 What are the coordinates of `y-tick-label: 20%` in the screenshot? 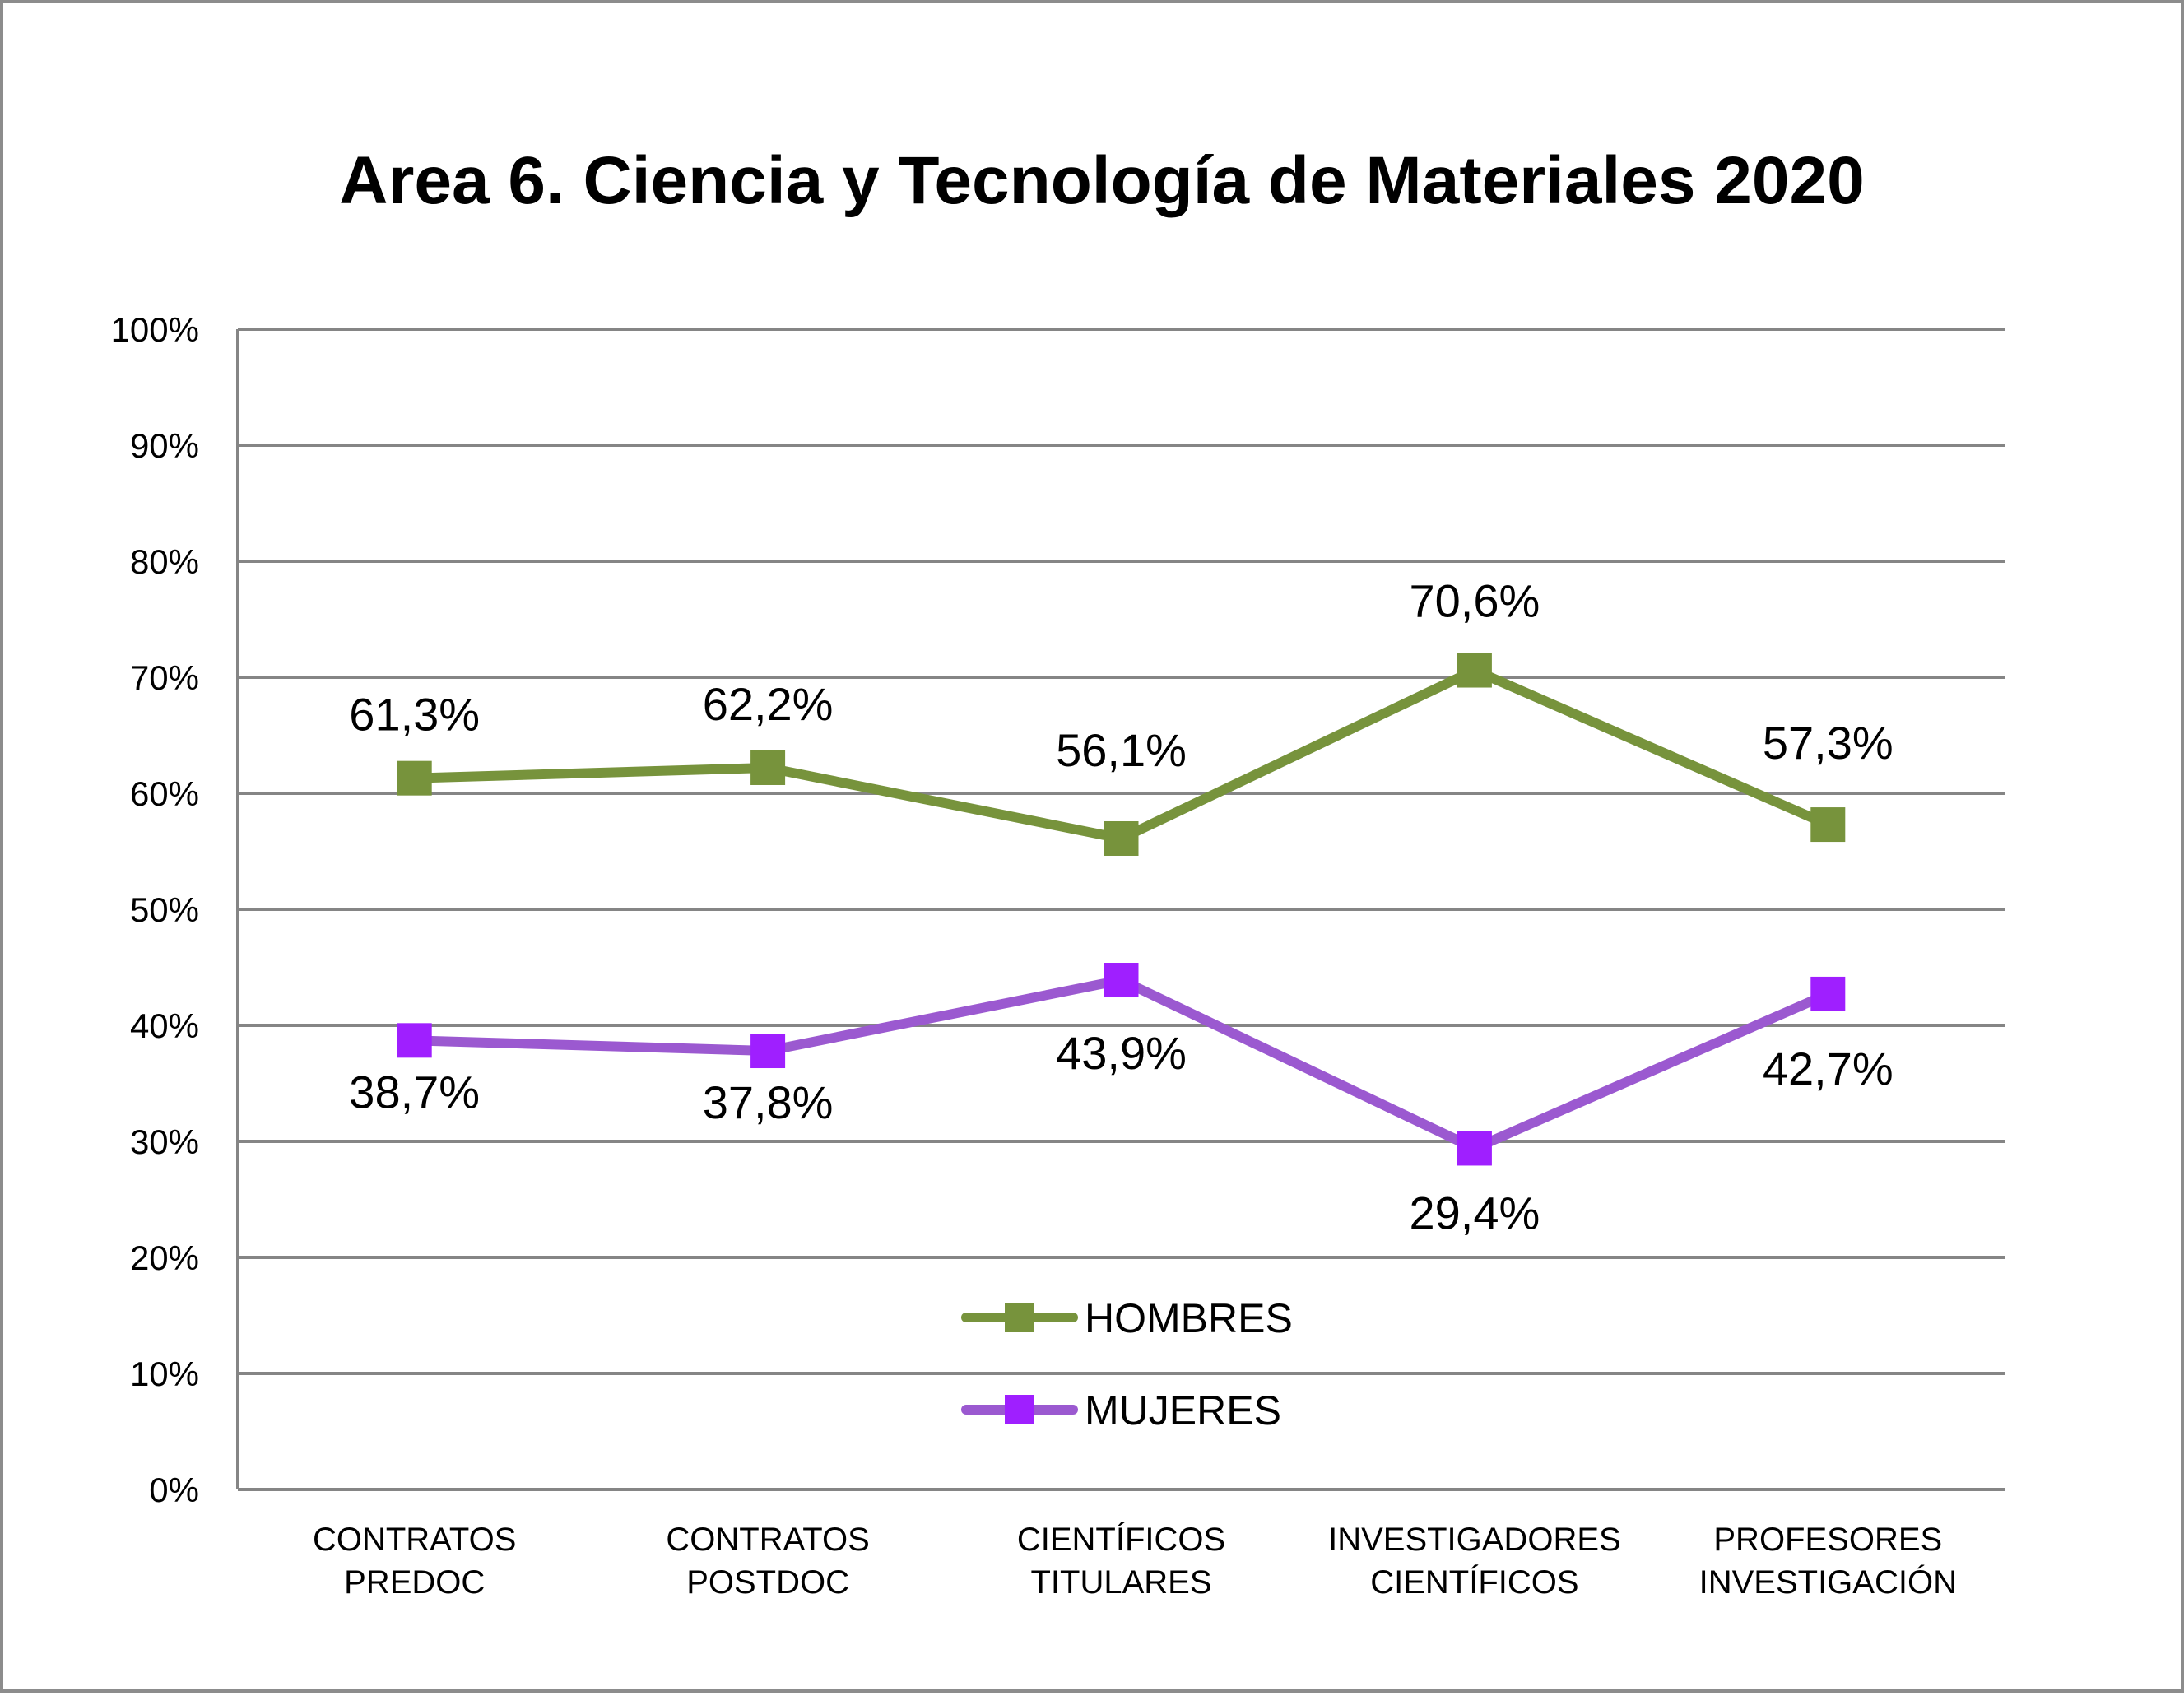 It's located at (164, 1257).